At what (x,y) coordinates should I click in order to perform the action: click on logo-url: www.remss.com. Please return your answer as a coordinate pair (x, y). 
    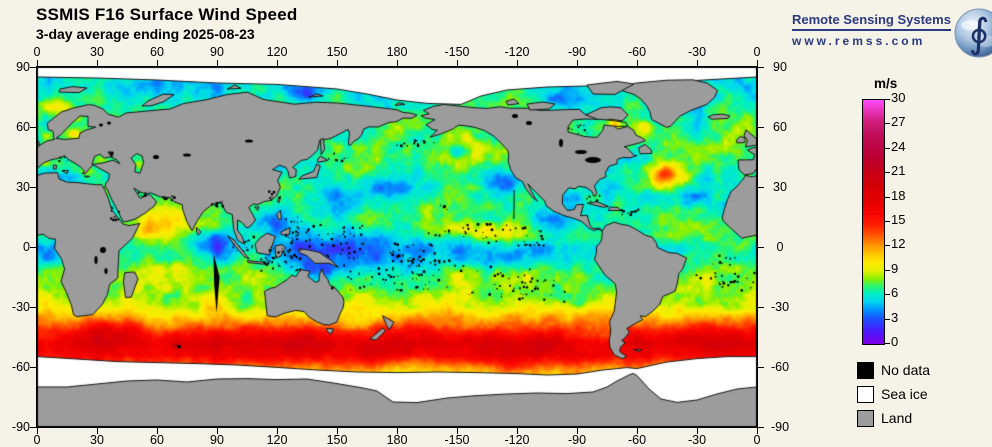
    Looking at the image, I should click on (859, 41).